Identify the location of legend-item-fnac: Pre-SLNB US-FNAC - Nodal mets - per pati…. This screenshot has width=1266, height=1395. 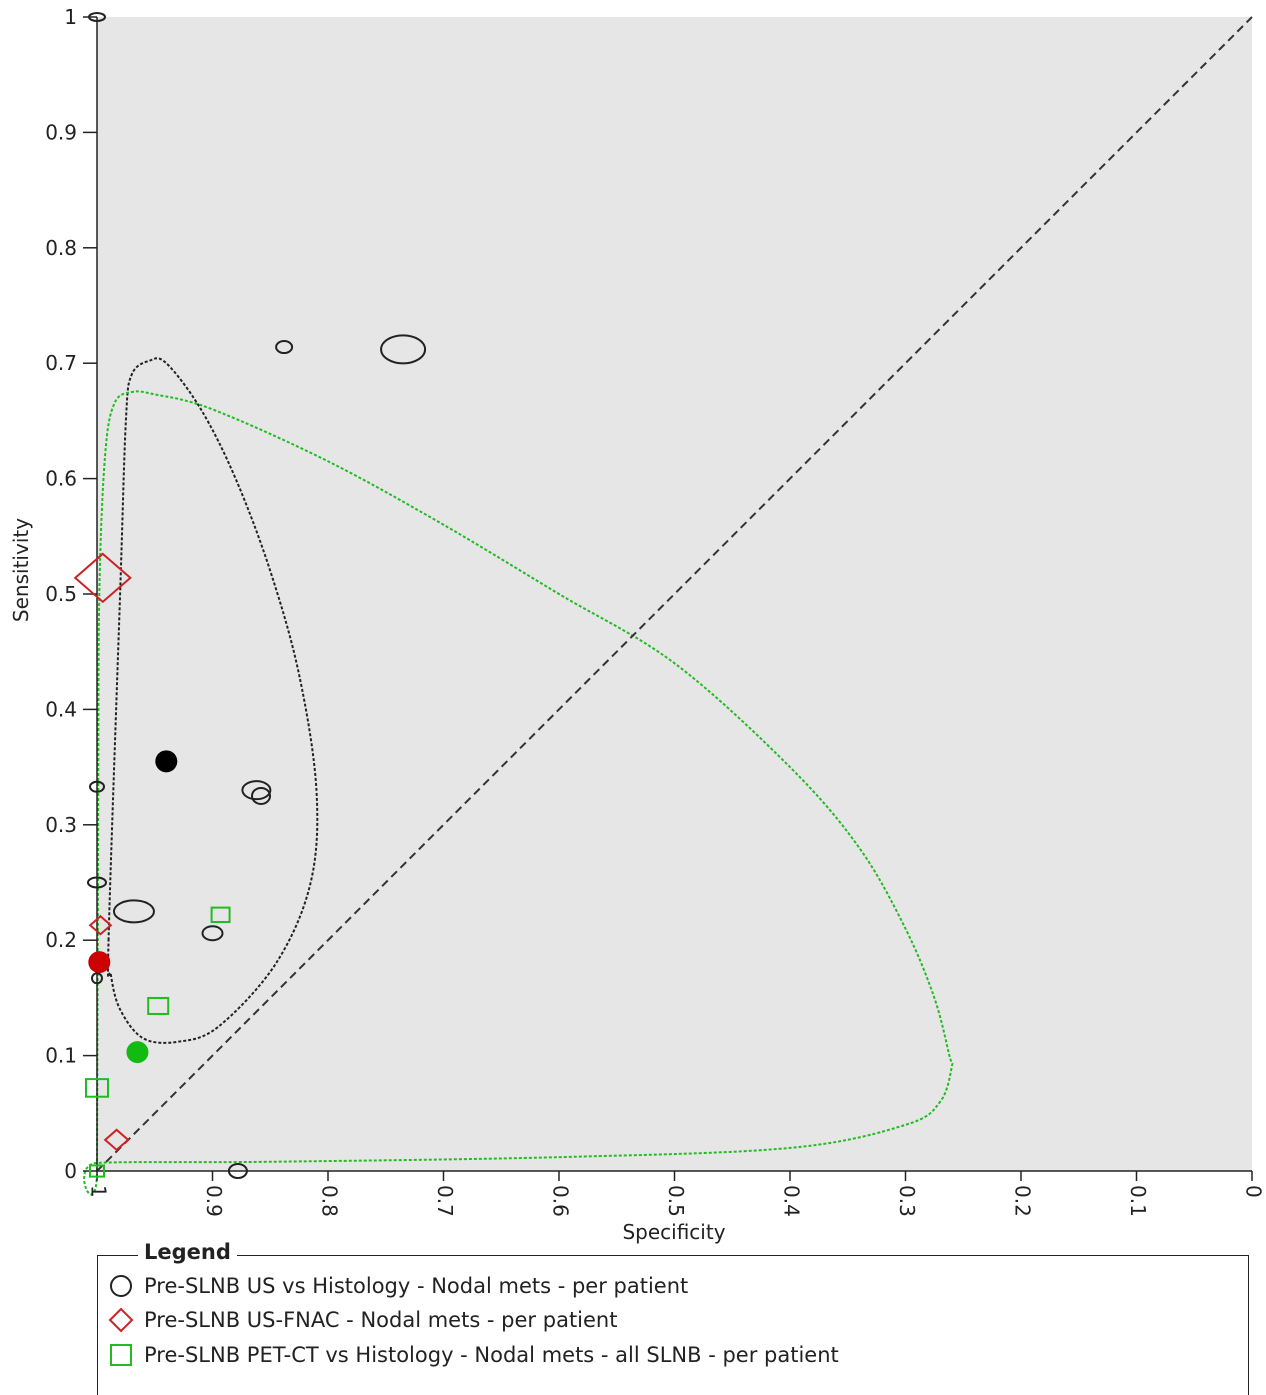
(362, 1320).